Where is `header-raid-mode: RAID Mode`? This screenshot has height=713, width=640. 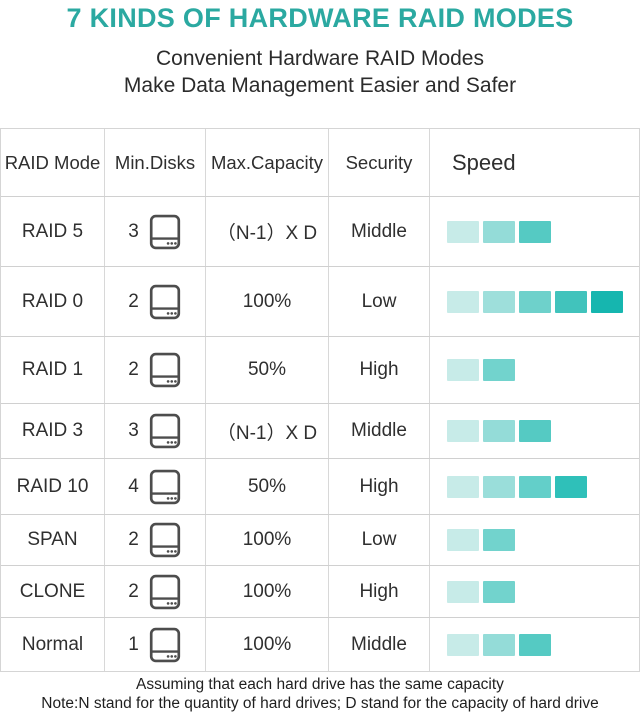 header-raid-mode: RAID Mode is located at coordinates (53, 162).